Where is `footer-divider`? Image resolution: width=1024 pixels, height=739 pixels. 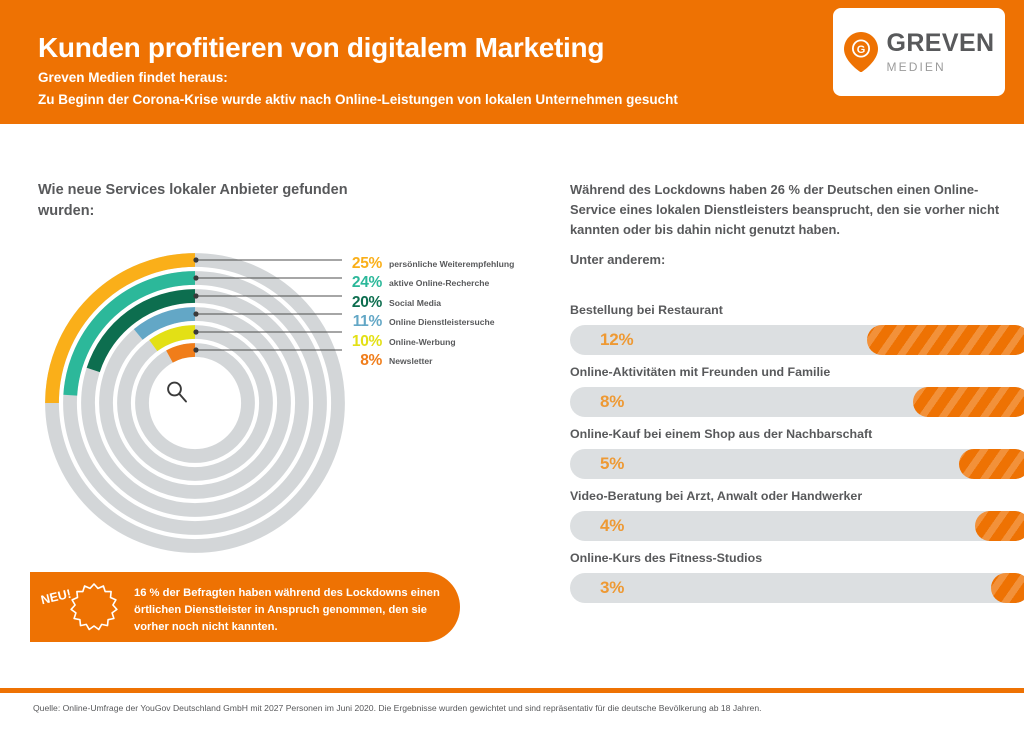
footer-divider is located at coordinates (512, 690).